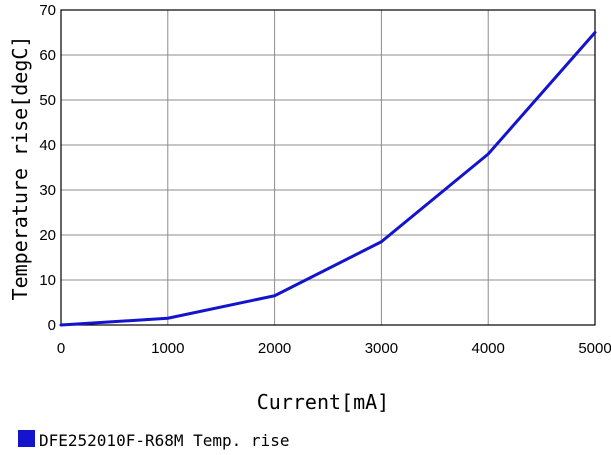  Describe the element at coordinates (47, 10) in the screenshot. I see `y-tick-label: 70` at that location.